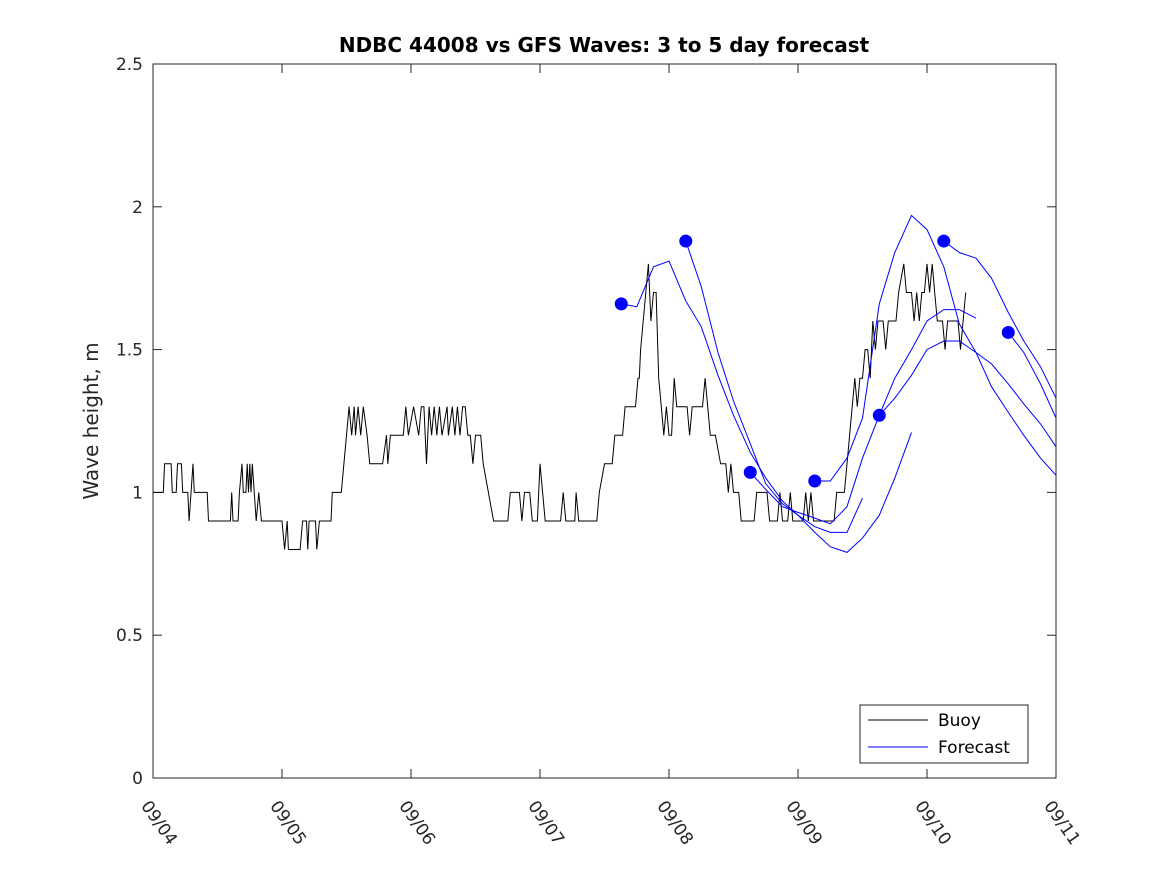 Image resolution: width=1167 pixels, height=875 pixels. Describe the element at coordinates (974, 748) in the screenshot. I see `legend-forecast-label: Forecast` at that location.